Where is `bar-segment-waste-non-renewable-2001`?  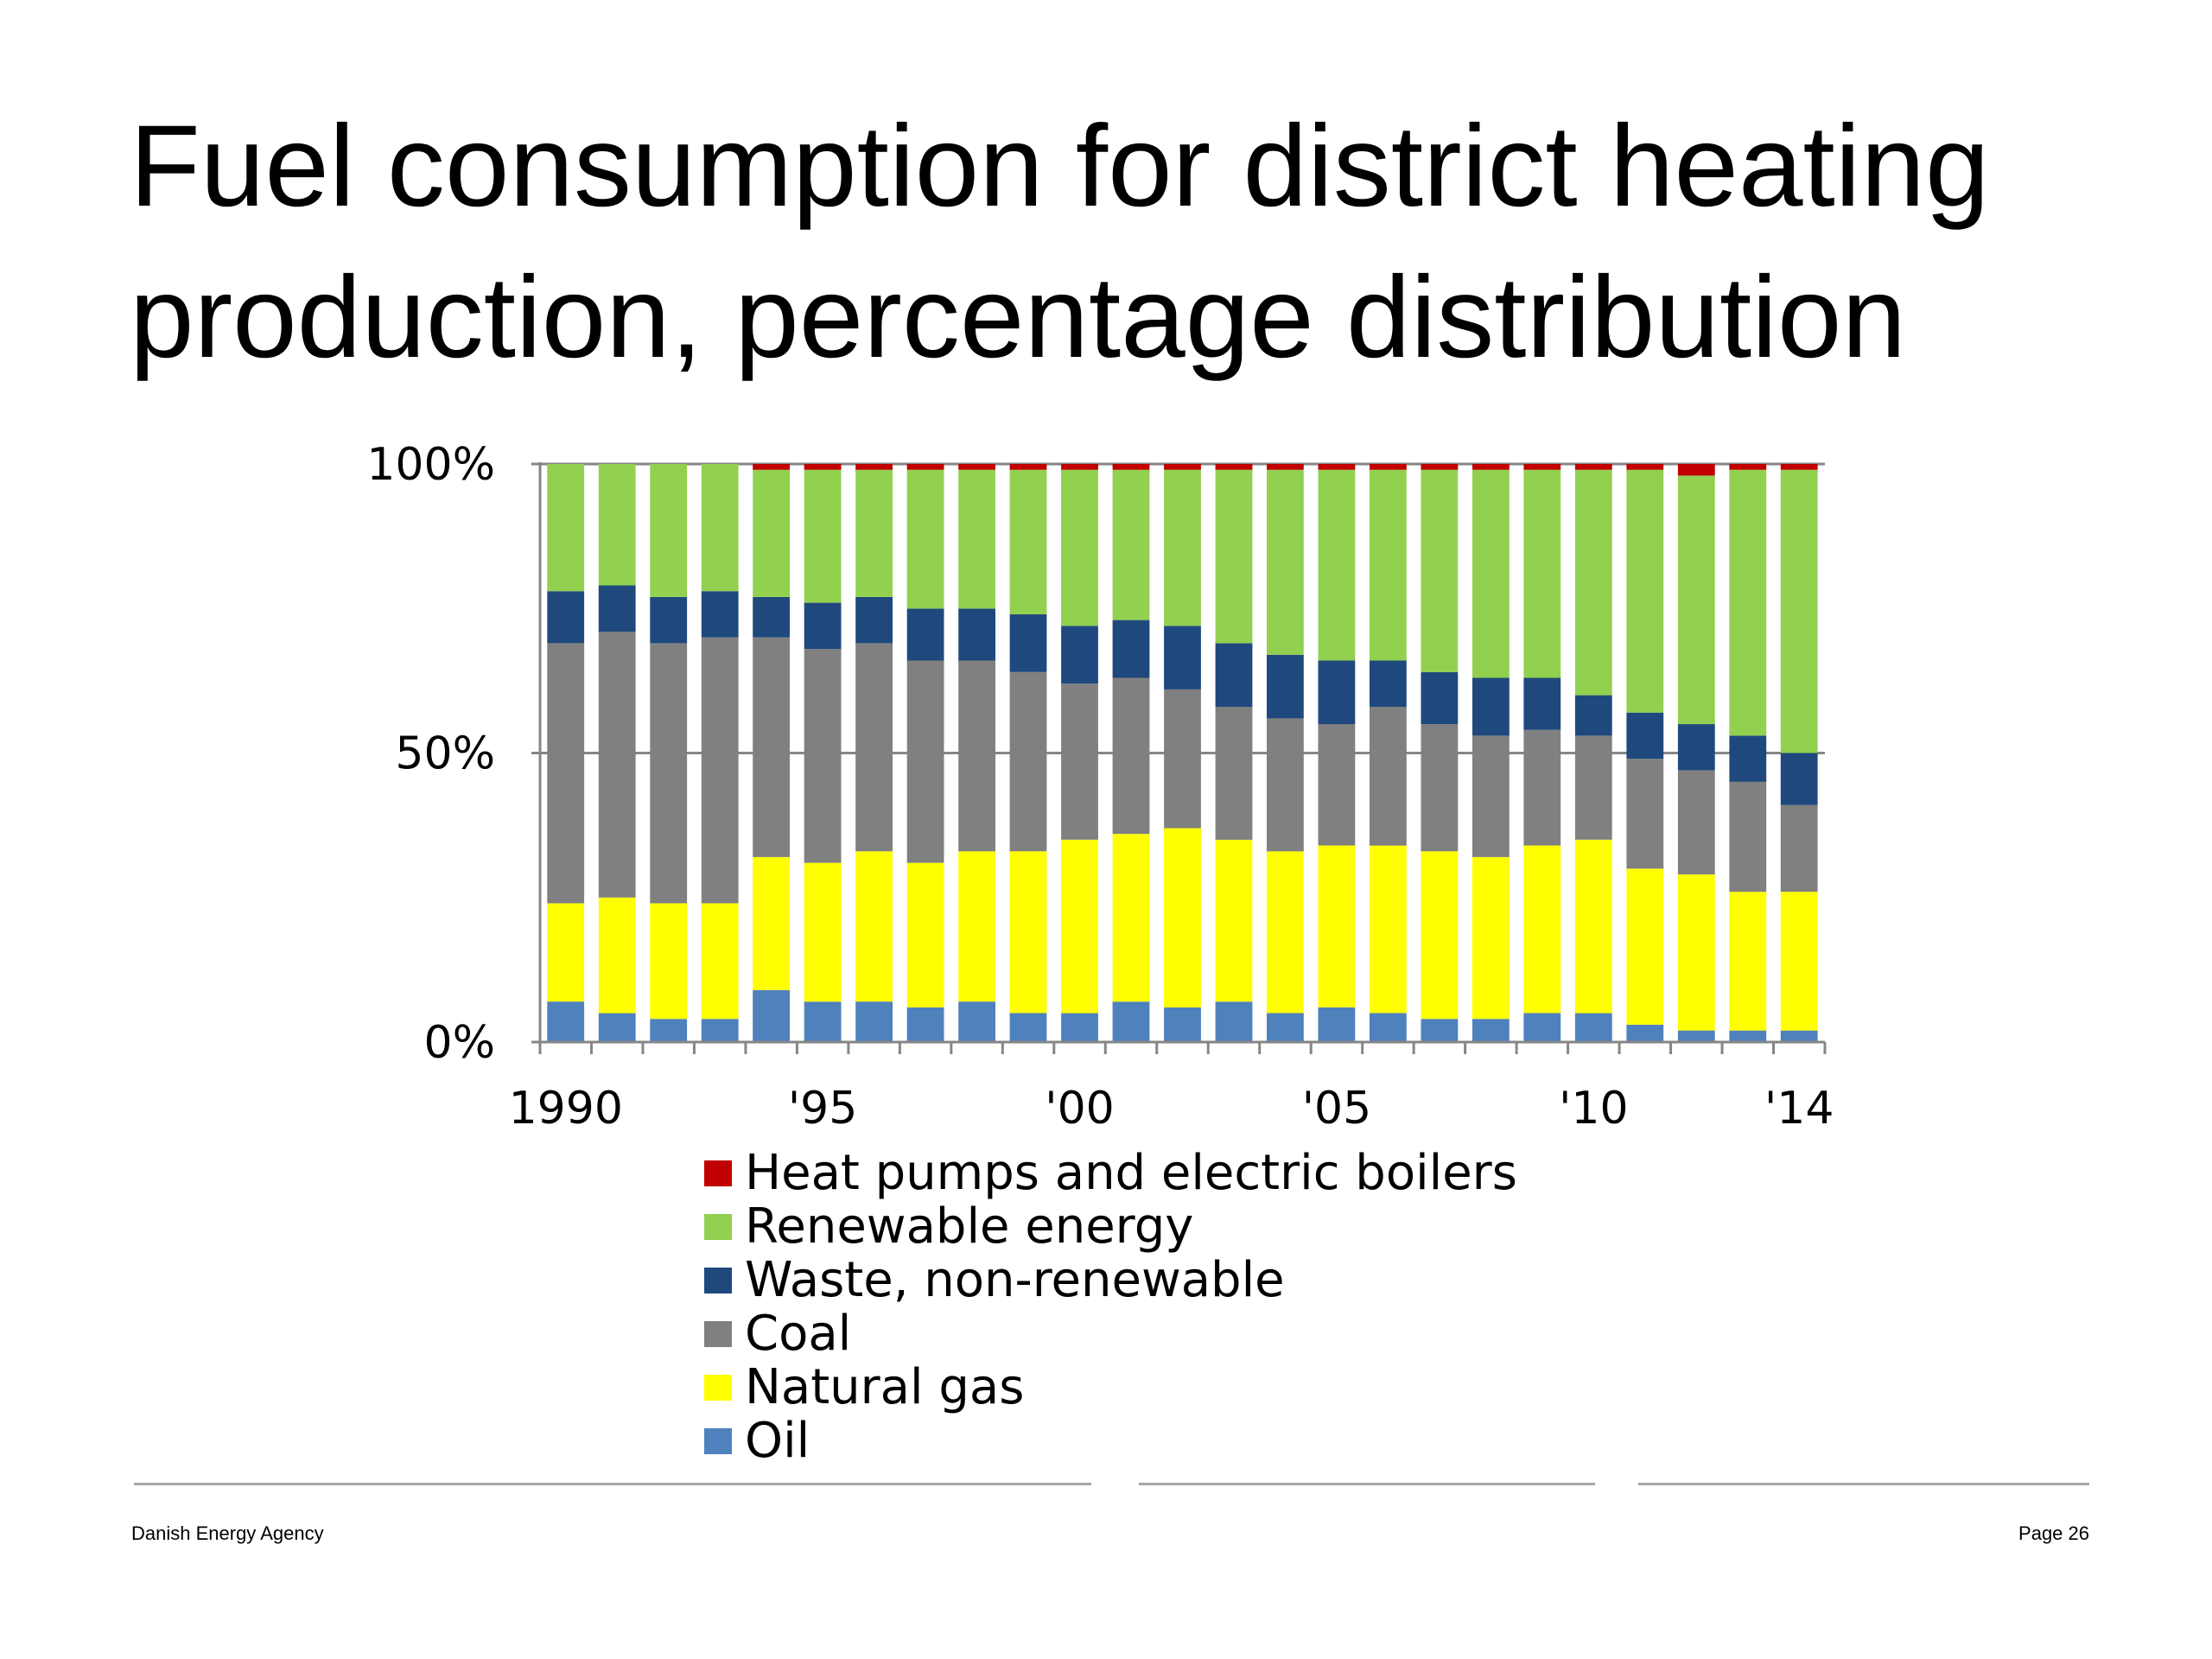
bar-segment-waste-non-renewable-2001 is located at coordinates (1131, 649).